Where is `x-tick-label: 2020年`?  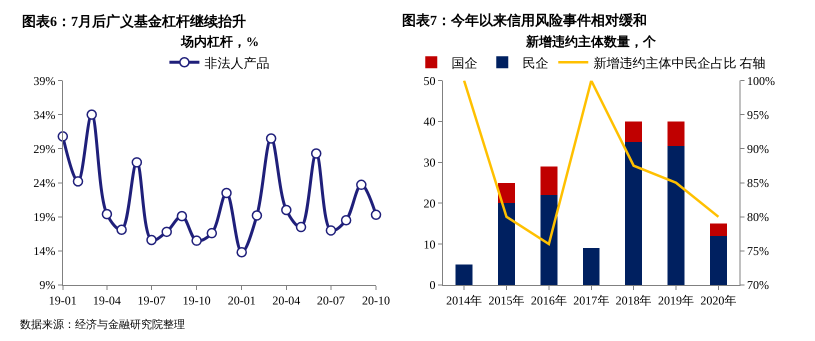 x-tick-label: 2020年 is located at coordinates (718, 300).